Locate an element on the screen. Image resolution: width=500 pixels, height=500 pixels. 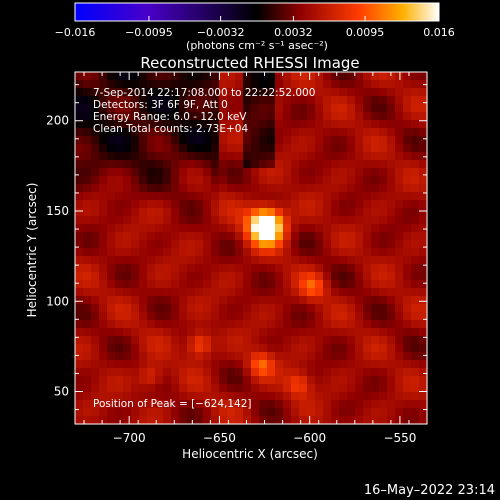
annotation-clean-counts: Clean Total counts: 2.73E+04 is located at coordinates (170, 129).